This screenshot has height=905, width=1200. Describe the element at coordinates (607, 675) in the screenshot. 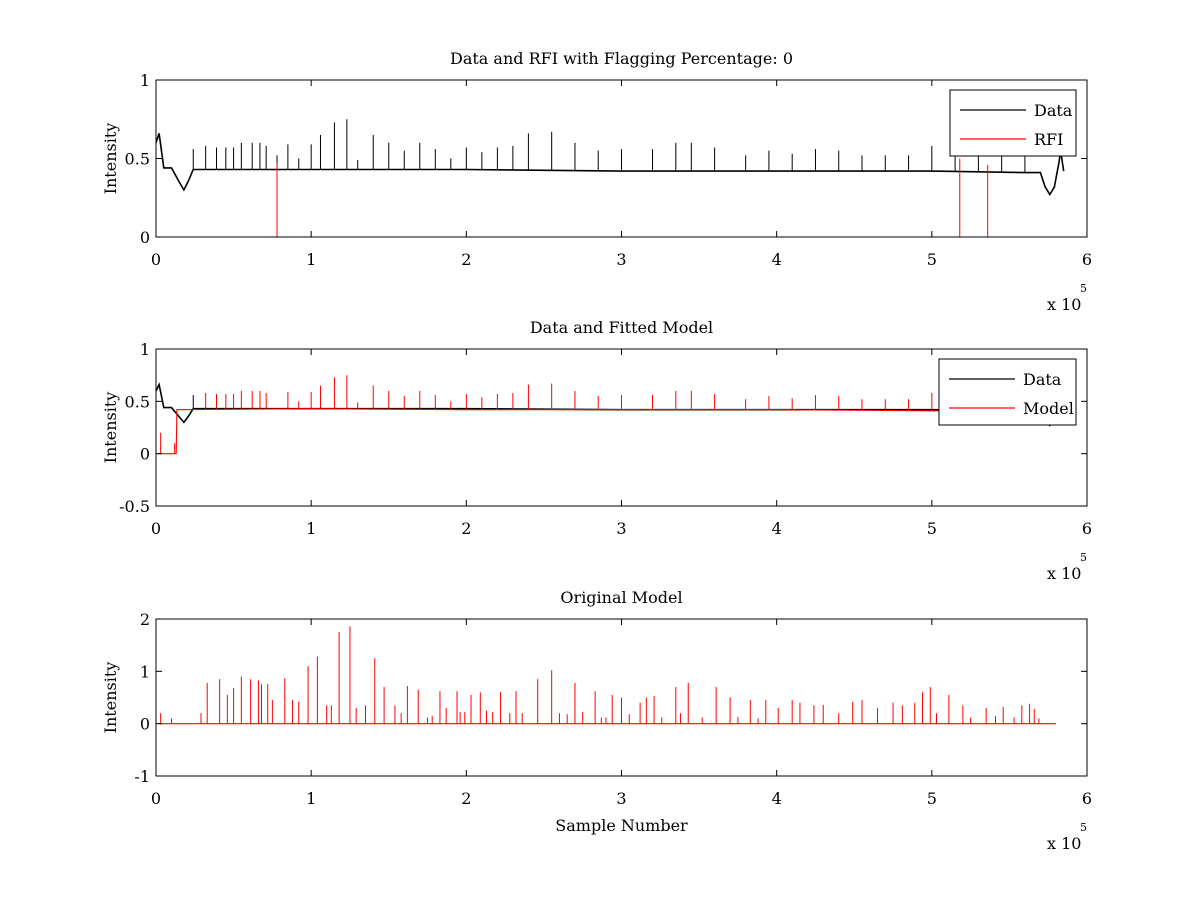

I see `model-series` at that location.